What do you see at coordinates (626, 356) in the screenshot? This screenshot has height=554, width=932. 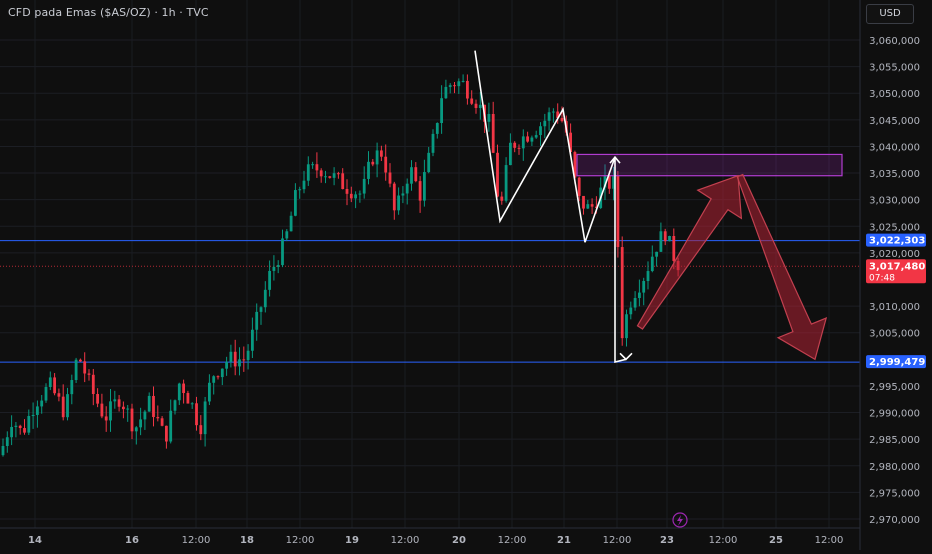 I see `zigzag-arrowhead-down` at bounding box center [626, 356].